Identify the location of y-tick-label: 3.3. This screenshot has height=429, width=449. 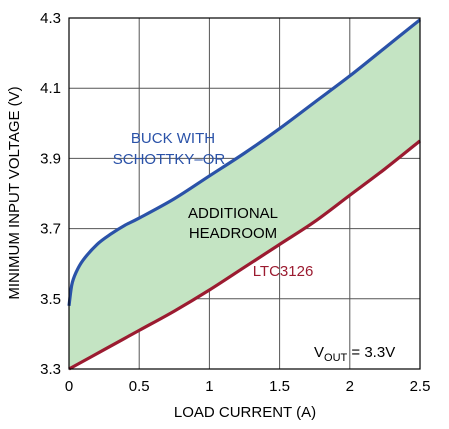
(50, 369).